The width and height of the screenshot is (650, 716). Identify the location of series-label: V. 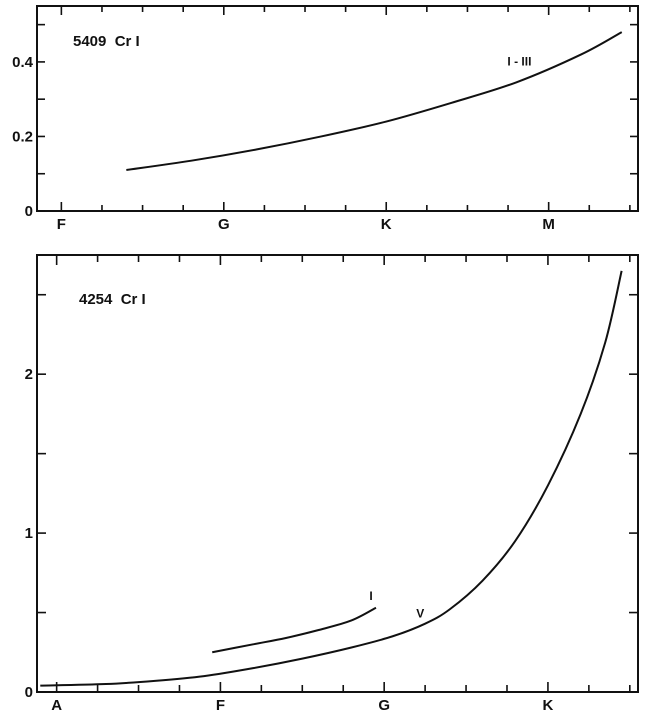
(420, 613).